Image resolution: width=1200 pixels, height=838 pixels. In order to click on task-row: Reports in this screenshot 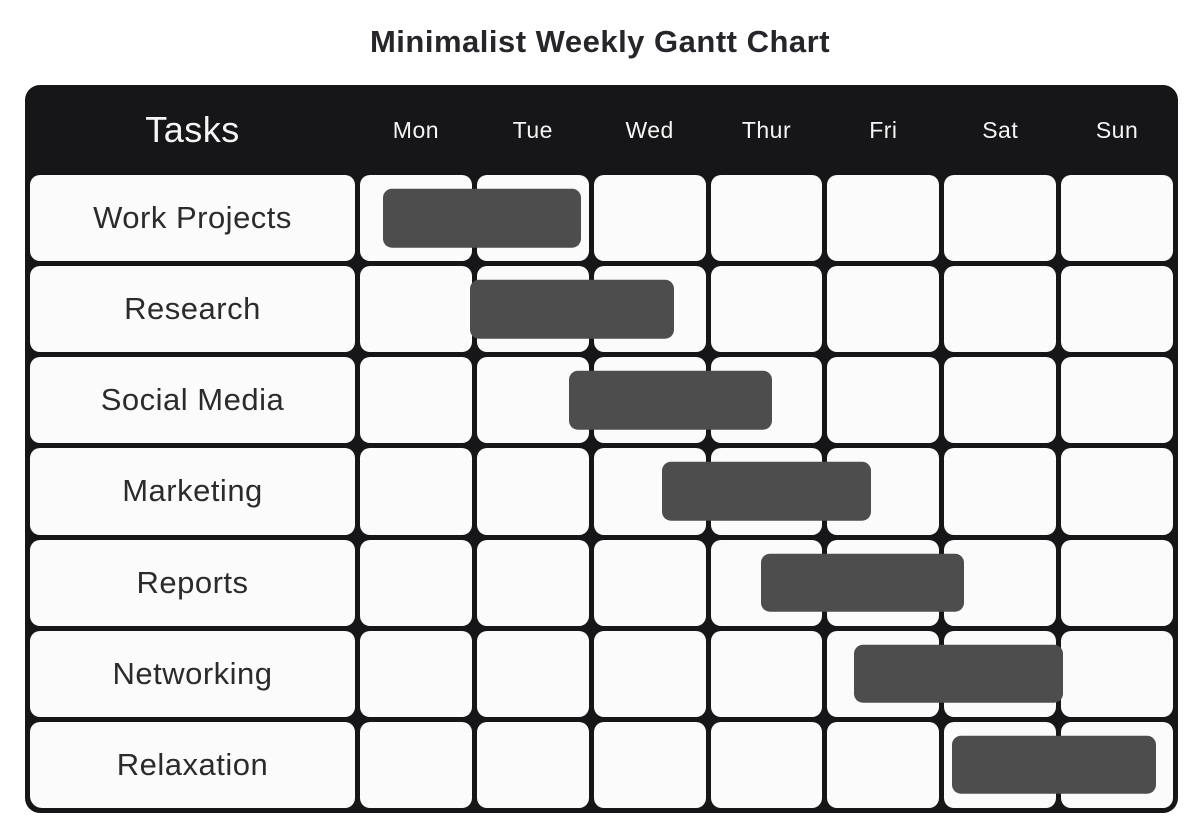, I will do `click(601, 582)`.